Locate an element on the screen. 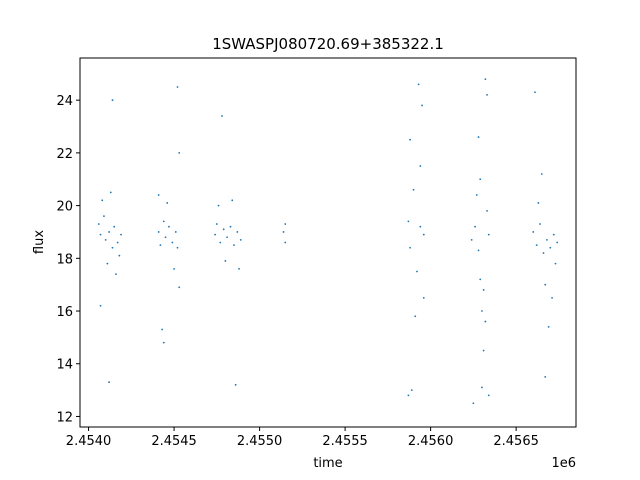  y-tick-label: 20 is located at coordinates (64, 207).